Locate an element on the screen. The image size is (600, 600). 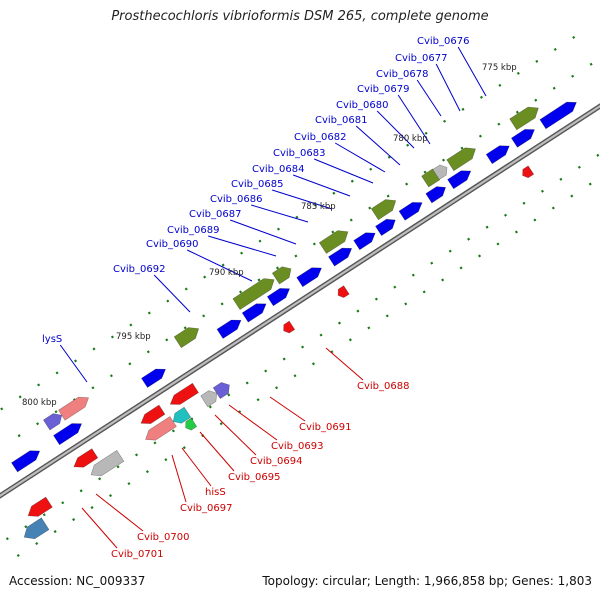
gene-label-cvib_0693: Cvib_0693 is located at coordinates (297, 446).